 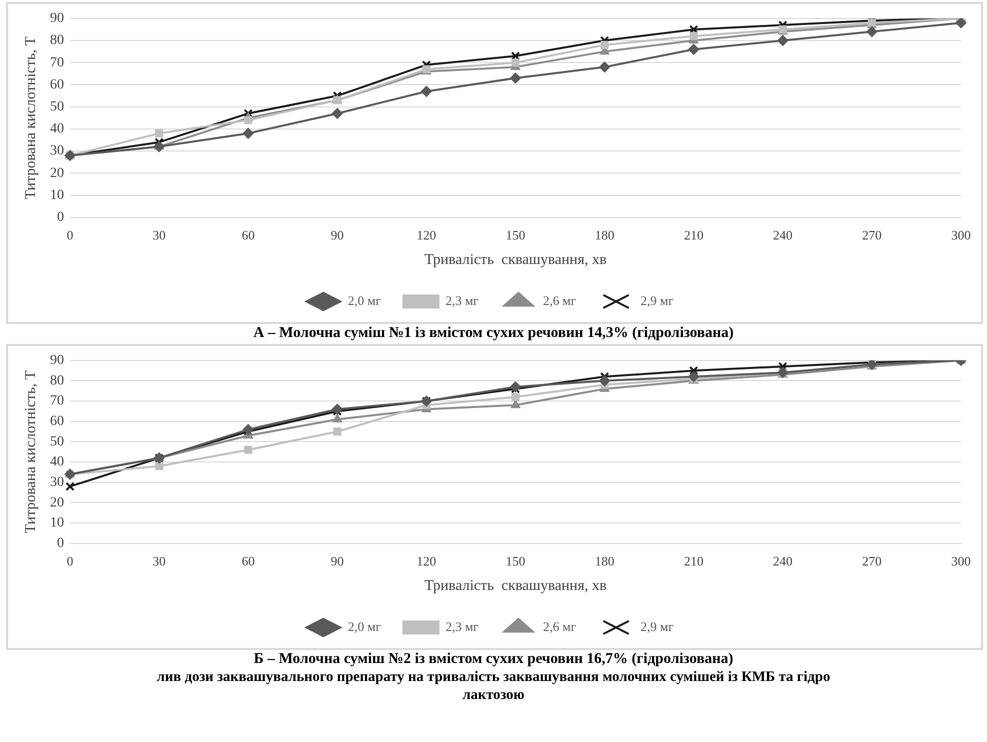 I want to click on text: лактозою, so click(x=494, y=695).